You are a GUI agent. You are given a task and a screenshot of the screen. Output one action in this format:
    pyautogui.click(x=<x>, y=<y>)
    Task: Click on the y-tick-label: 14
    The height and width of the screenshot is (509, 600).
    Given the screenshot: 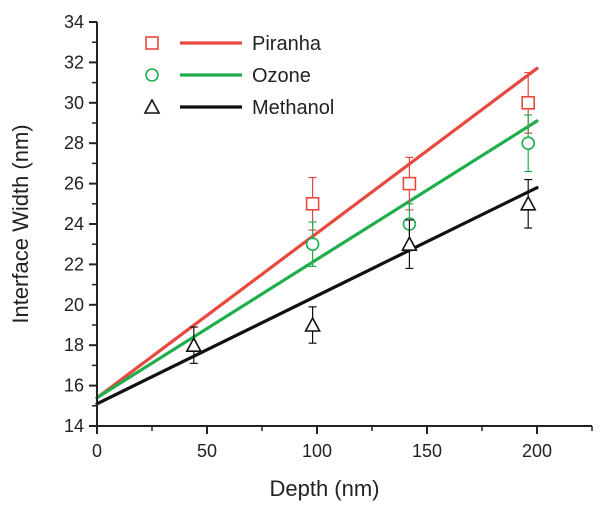 What is the action you would take?
    pyautogui.click(x=74, y=426)
    